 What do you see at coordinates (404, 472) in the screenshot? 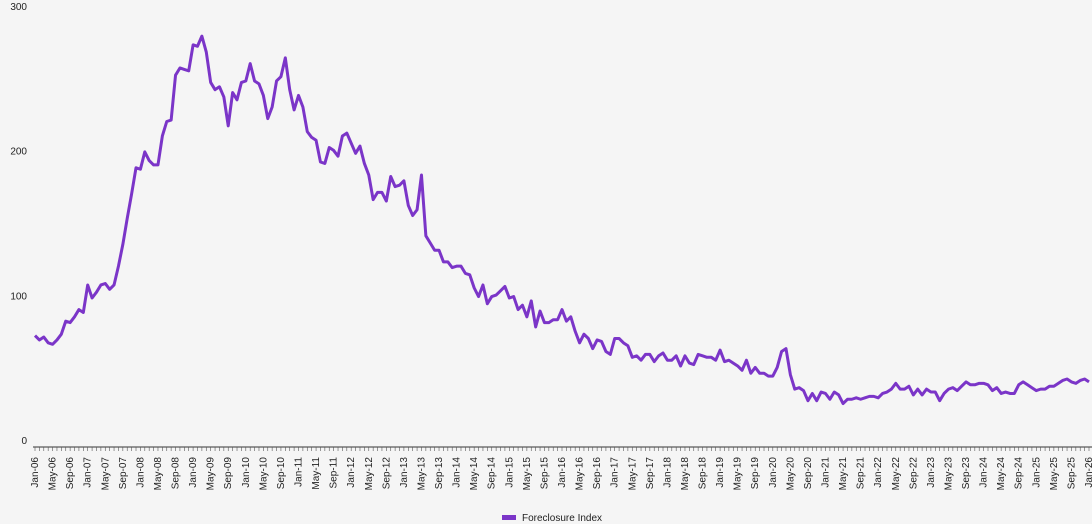
I see `x-tick-label: Jan-13` at bounding box center [404, 472].